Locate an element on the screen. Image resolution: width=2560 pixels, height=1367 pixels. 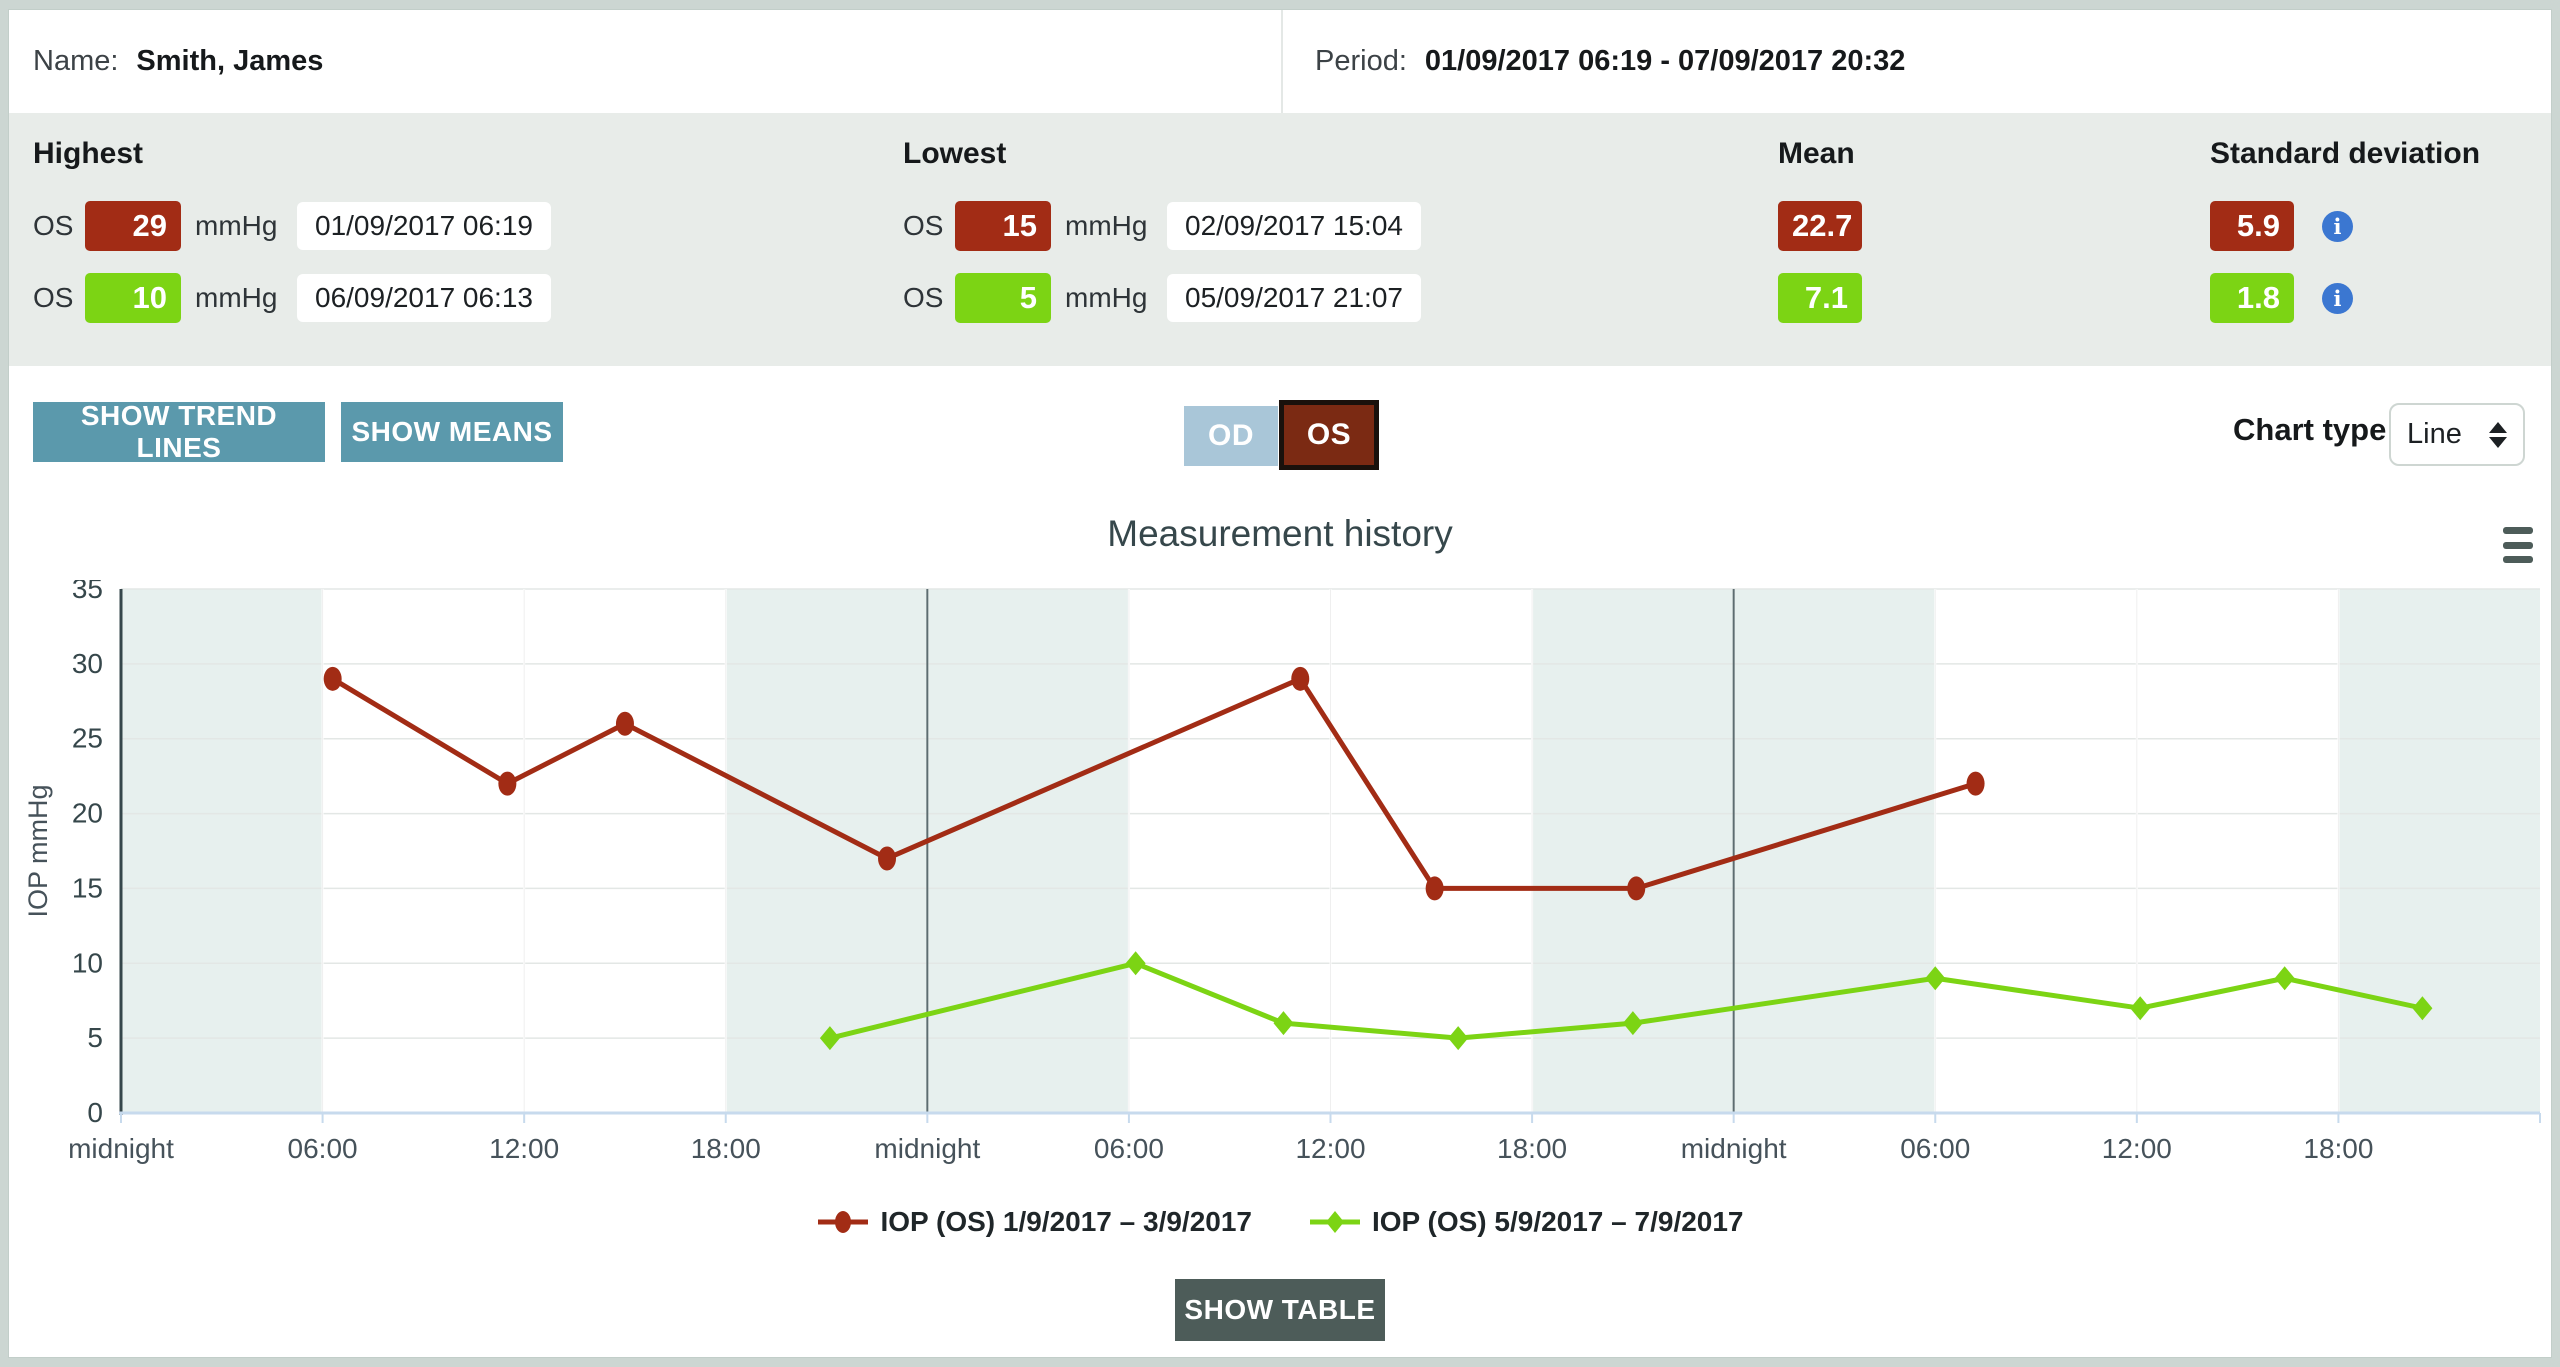
chart-menu-icon is located at coordinates (2518, 545).